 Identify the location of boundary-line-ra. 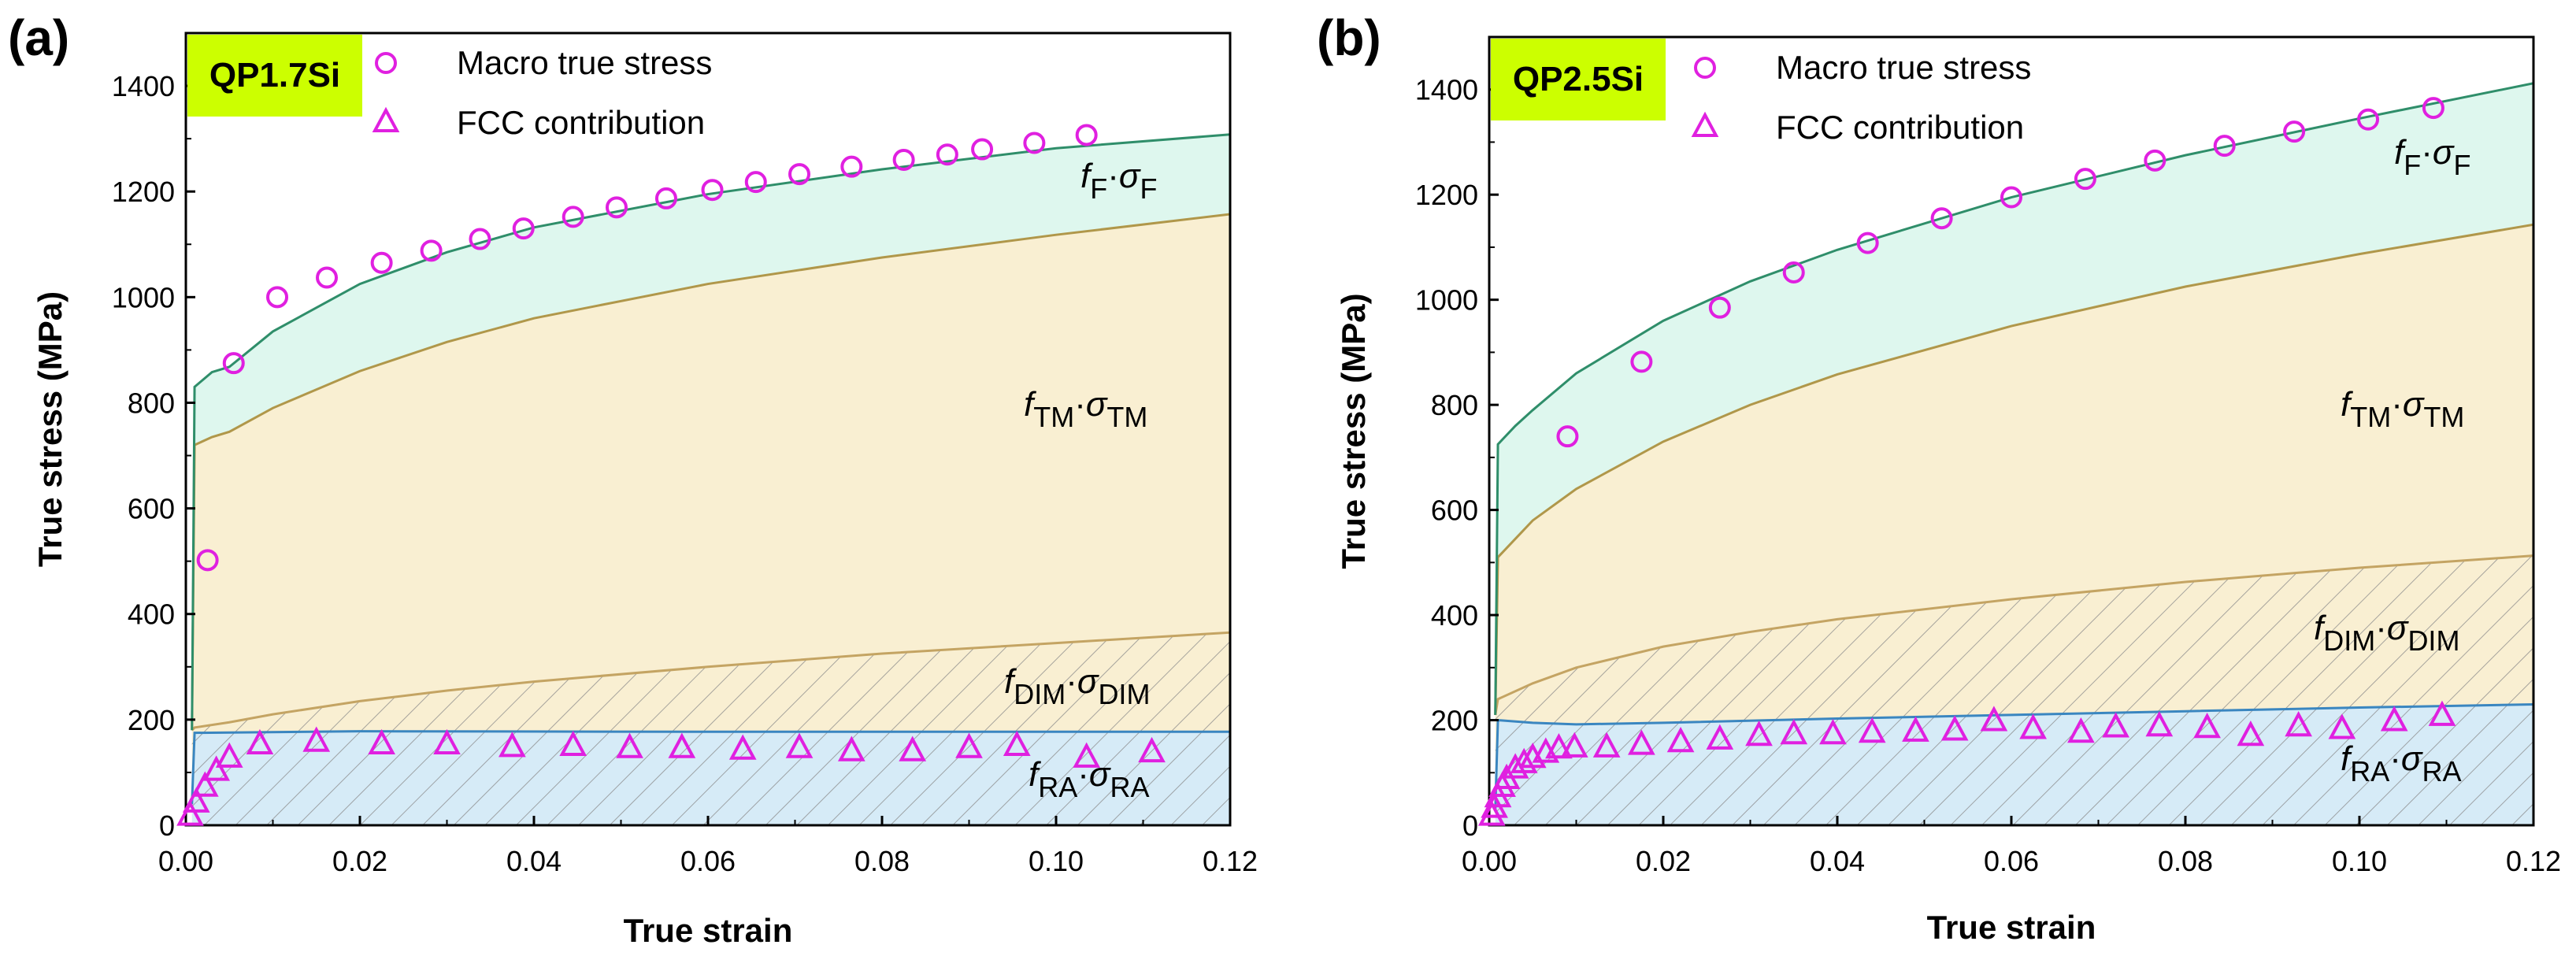
(2013, 756).